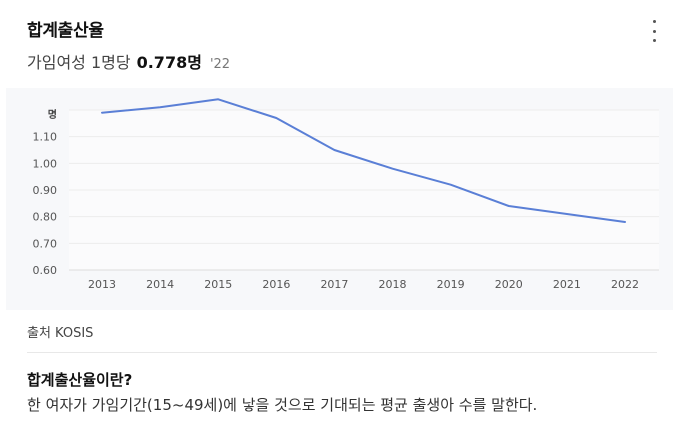 The height and width of the screenshot is (423, 673). I want to click on y-tick-label: 0.60, so click(45, 270).